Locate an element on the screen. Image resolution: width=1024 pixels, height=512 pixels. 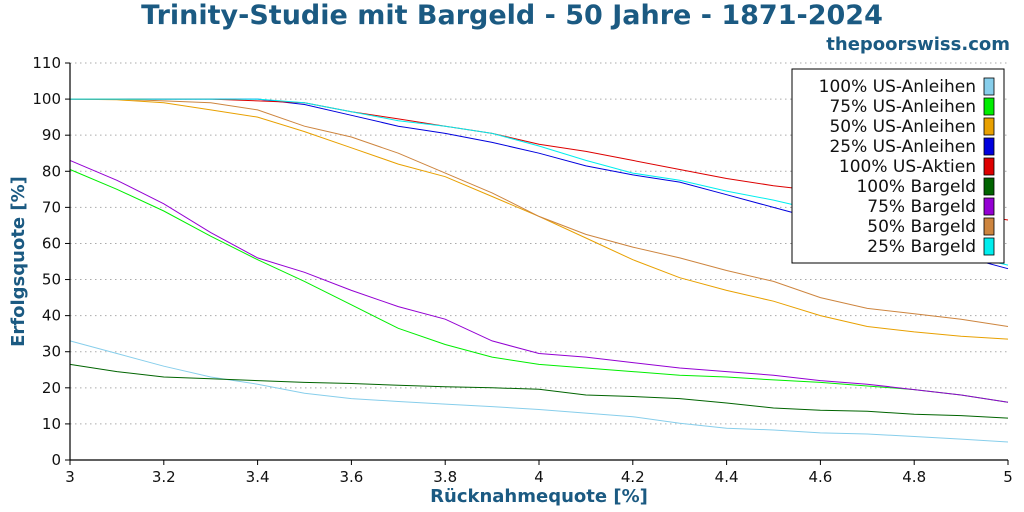
x-axis-label: Rücknahmequote [%] is located at coordinates (539, 496).